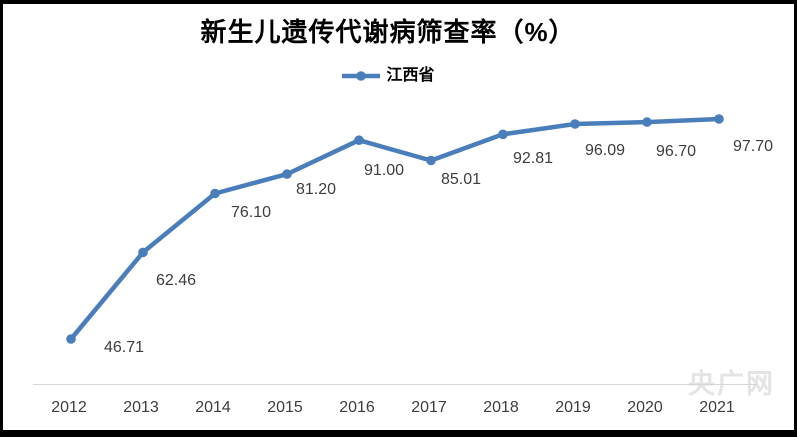 The height and width of the screenshot is (437, 797). I want to click on data-label: 76.10, so click(251, 213).